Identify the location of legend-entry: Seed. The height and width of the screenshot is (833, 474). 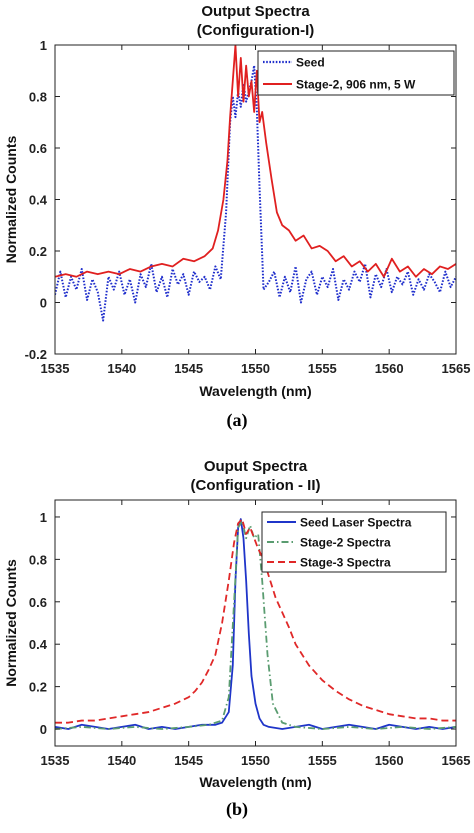
(310, 63).